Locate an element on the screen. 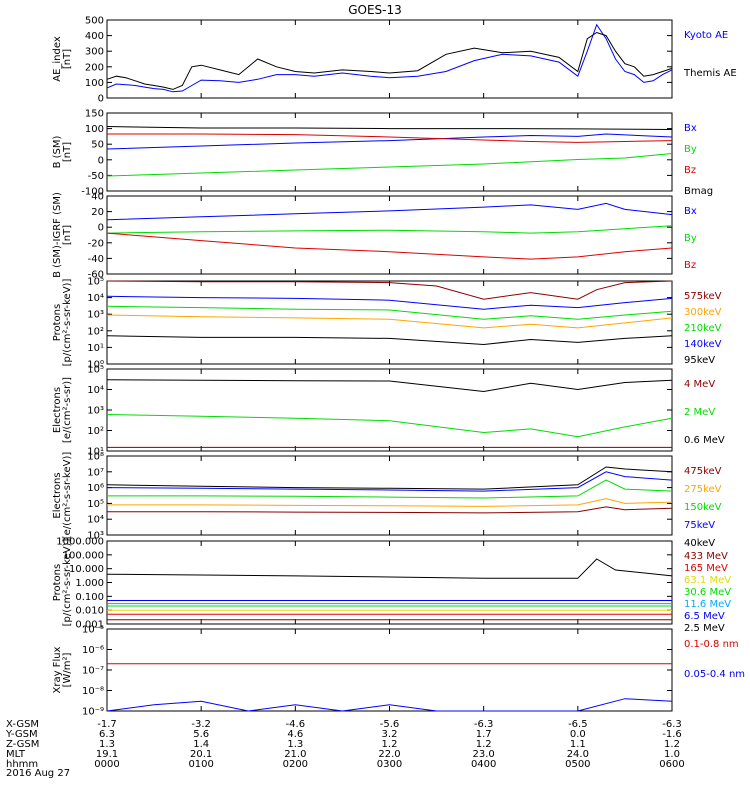 This screenshot has height=800, width=750. ephemeris-value: 0.0 is located at coordinates (578, 734).